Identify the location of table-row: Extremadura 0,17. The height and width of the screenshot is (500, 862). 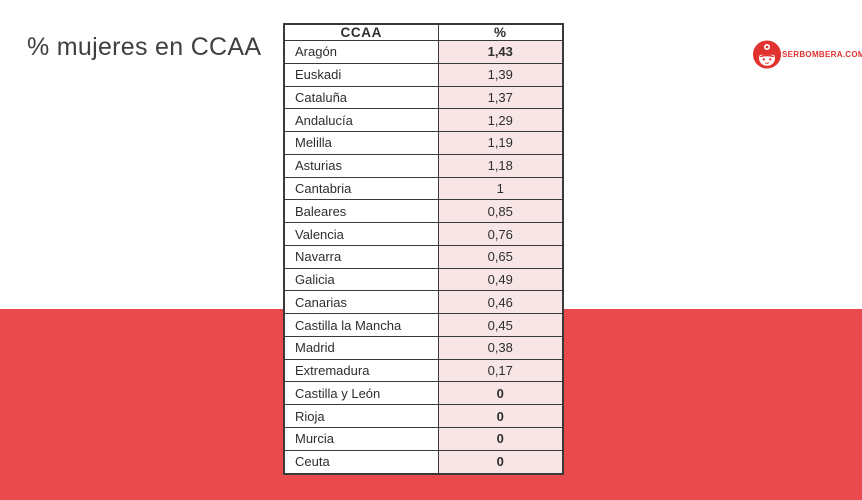
(423, 370).